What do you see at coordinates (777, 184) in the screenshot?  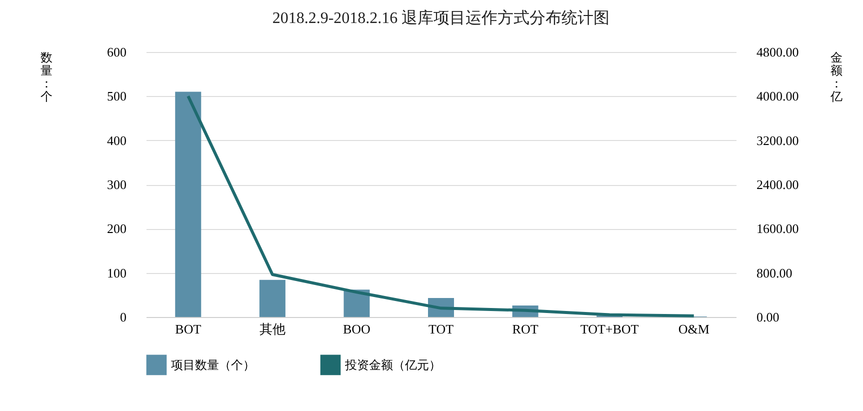 I see `y2-tick-label: 2400.00` at bounding box center [777, 184].